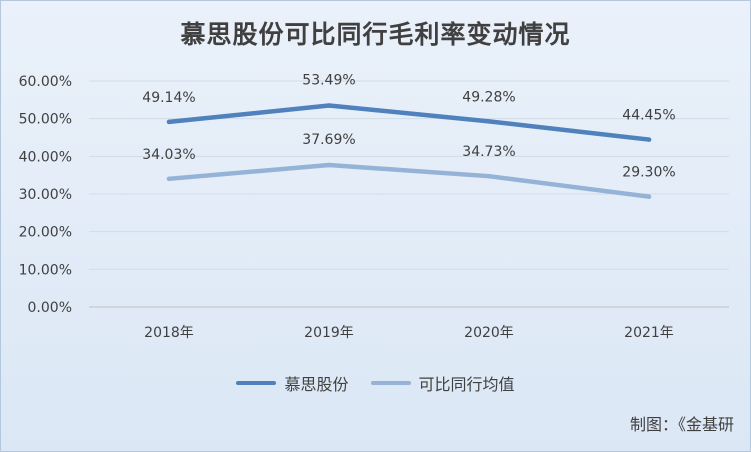  Describe the element at coordinates (168, 98) in the screenshot. I see `data-label: 49.14%` at that location.